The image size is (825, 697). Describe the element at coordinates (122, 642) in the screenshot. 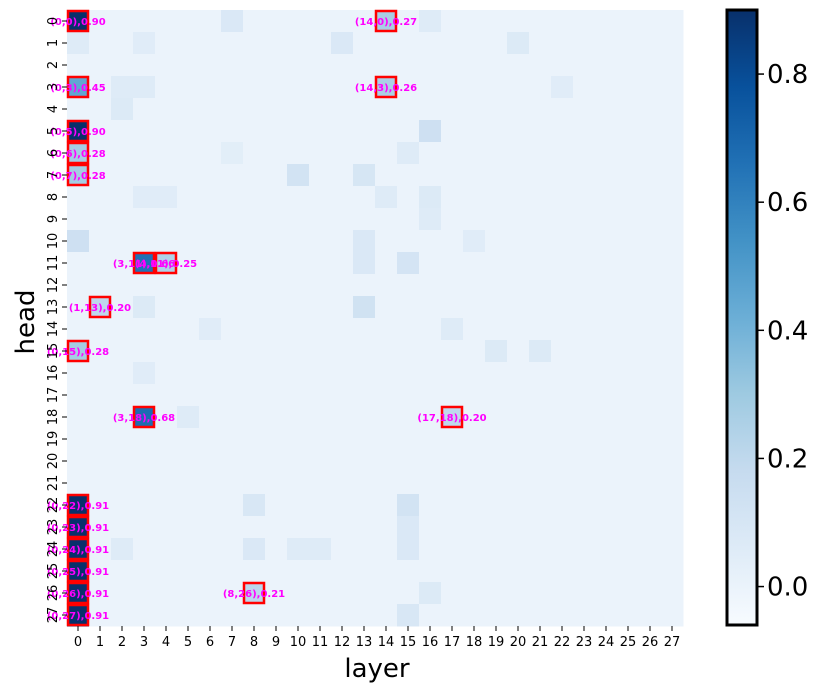

I see `x-tick-label: 2` at that location.